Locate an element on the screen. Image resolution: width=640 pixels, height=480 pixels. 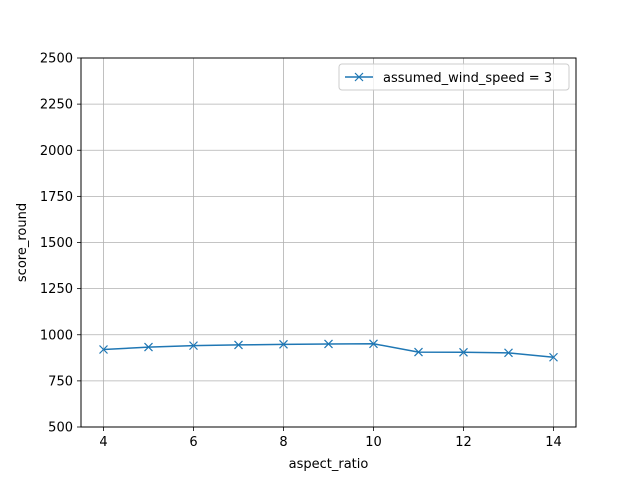
y-axis-ticks: 500 750 1000 1250 1500 1750 2000 2250 2500 is located at coordinates (60, 244).